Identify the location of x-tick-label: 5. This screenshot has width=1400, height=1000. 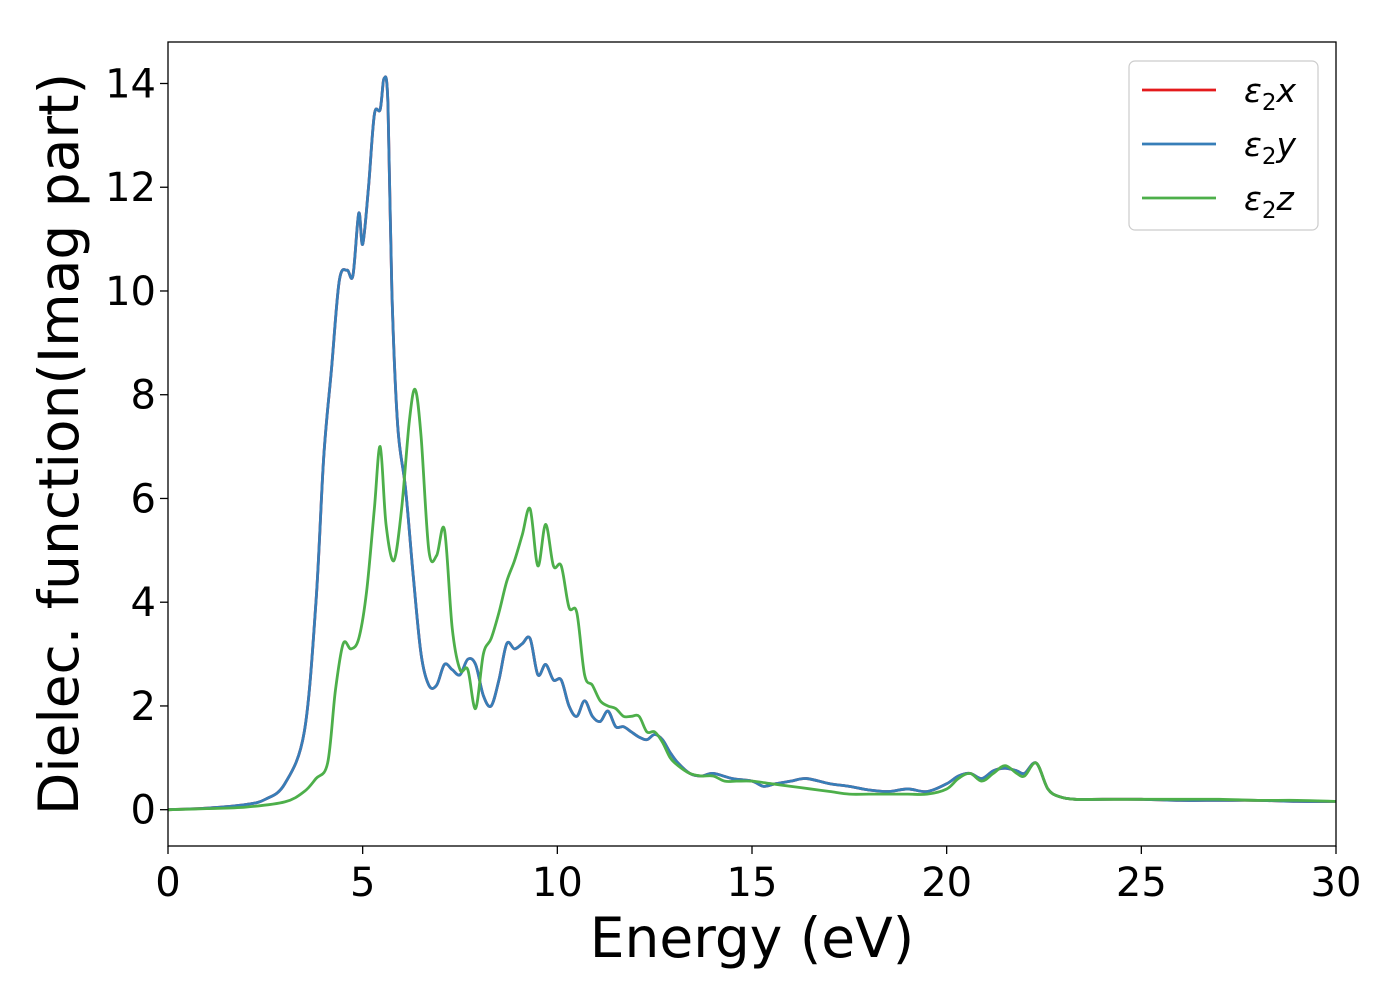
(362, 883).